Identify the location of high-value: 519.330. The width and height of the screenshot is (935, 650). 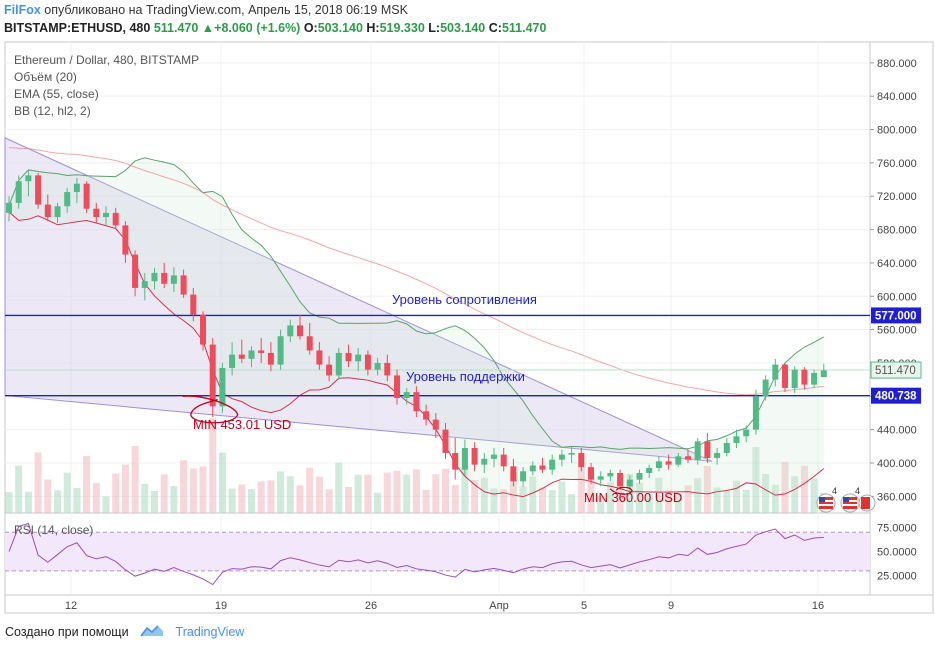
(402, 28).